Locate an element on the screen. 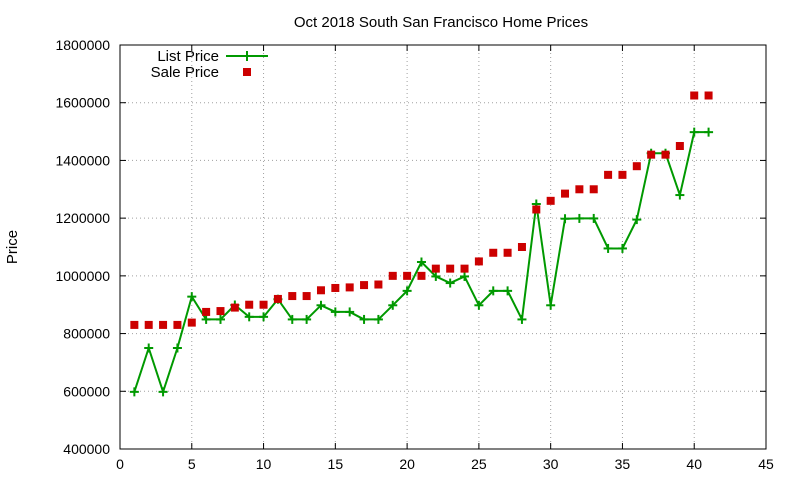  y-tick-label: 800000 is located at coordinates (86, 334).